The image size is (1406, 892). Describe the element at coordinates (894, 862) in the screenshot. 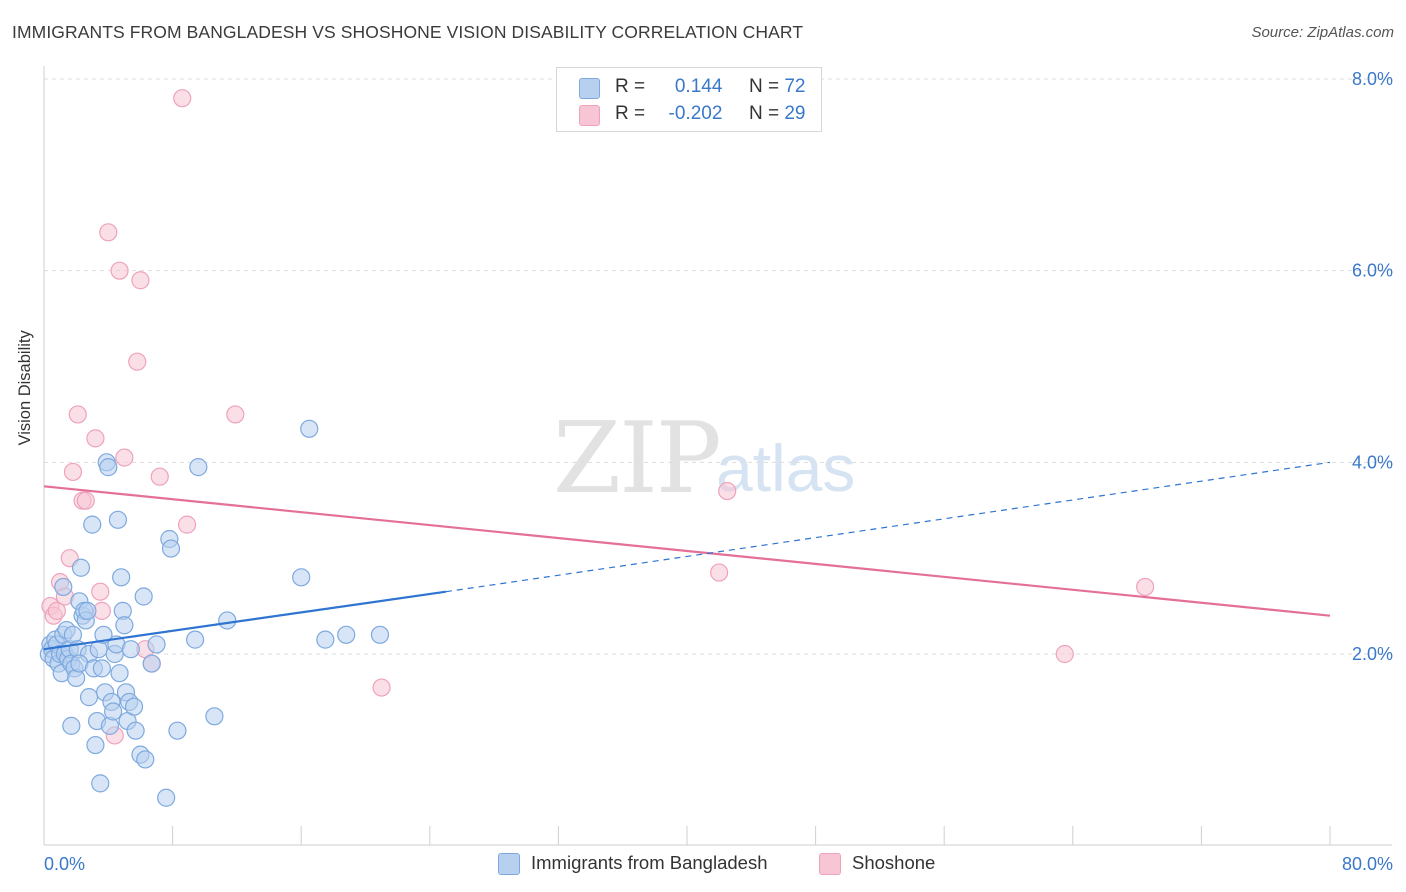

I see `legend-label: Shoshone` at that location.